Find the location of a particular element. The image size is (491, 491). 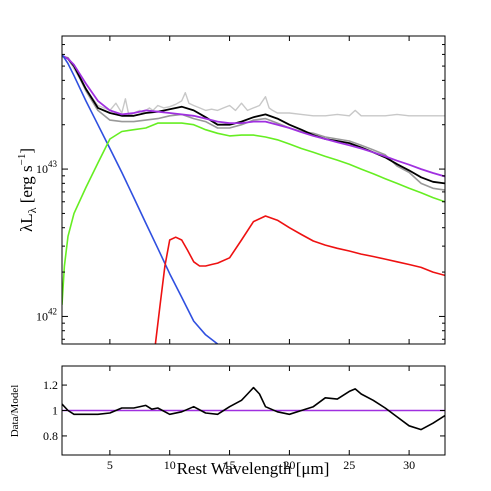

ratio-y-tick-label-2: 0.8 is located at coordinates (50, 436).